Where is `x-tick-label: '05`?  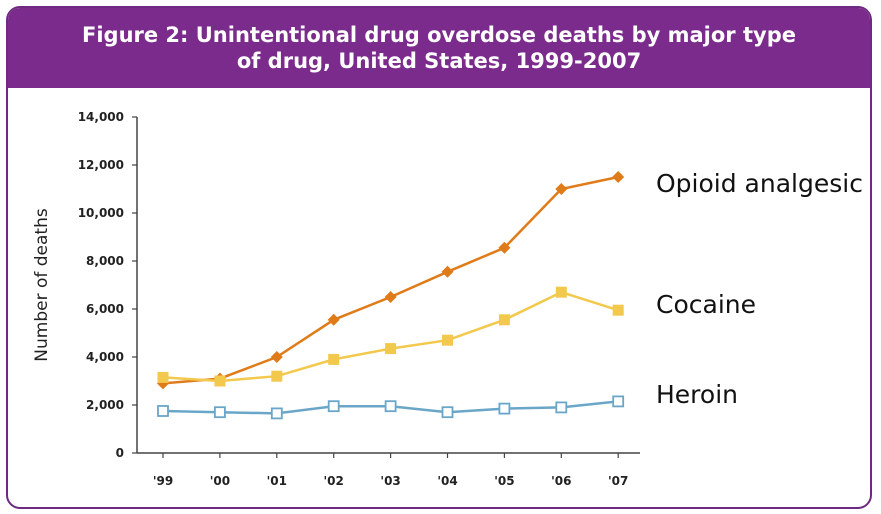 x-tick-label: '05 is located at coordinates (504, 481).